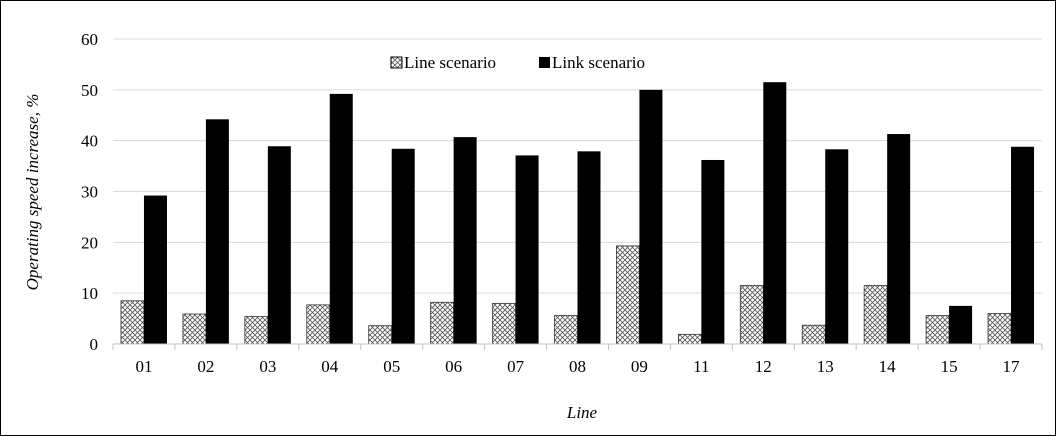 Image resolution: width=1056 pixels, height=436 pixels. I want to click on y-tick-label: 30, so click(89, 192).